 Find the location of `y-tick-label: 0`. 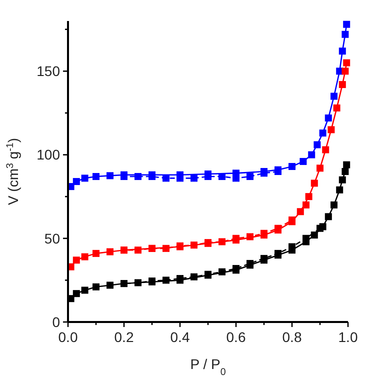

y-tick-label: 0 is located at coordinates (56, 322).